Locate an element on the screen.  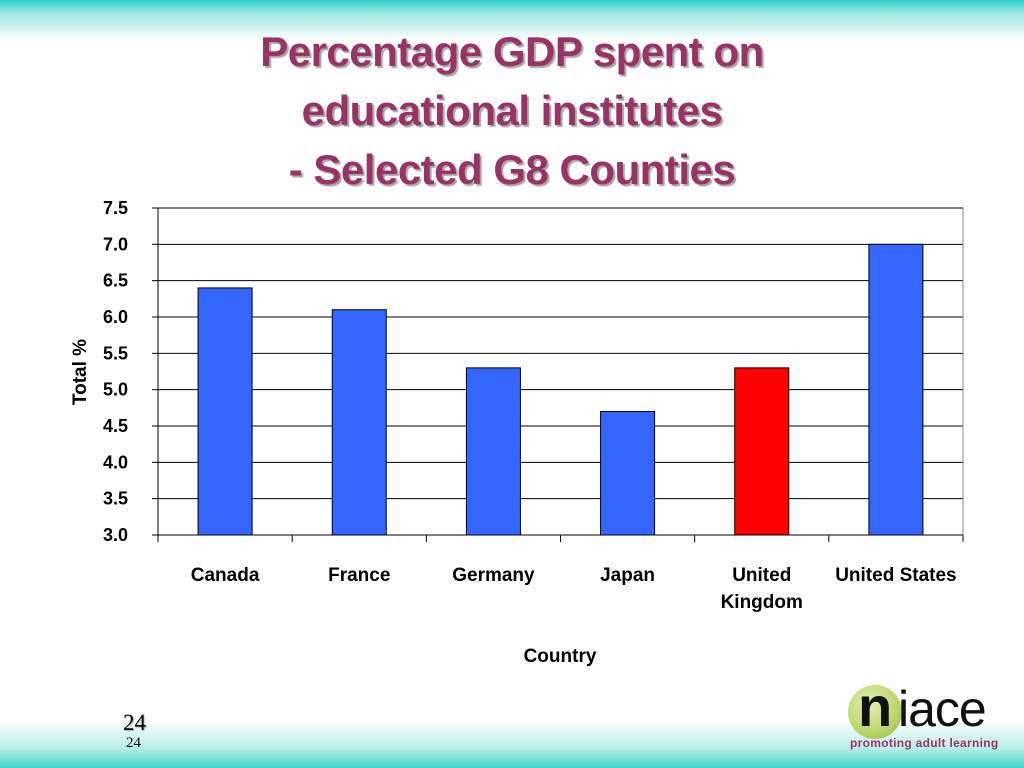
y-tick-label: 7.0 is located at coordinates (115, 244).